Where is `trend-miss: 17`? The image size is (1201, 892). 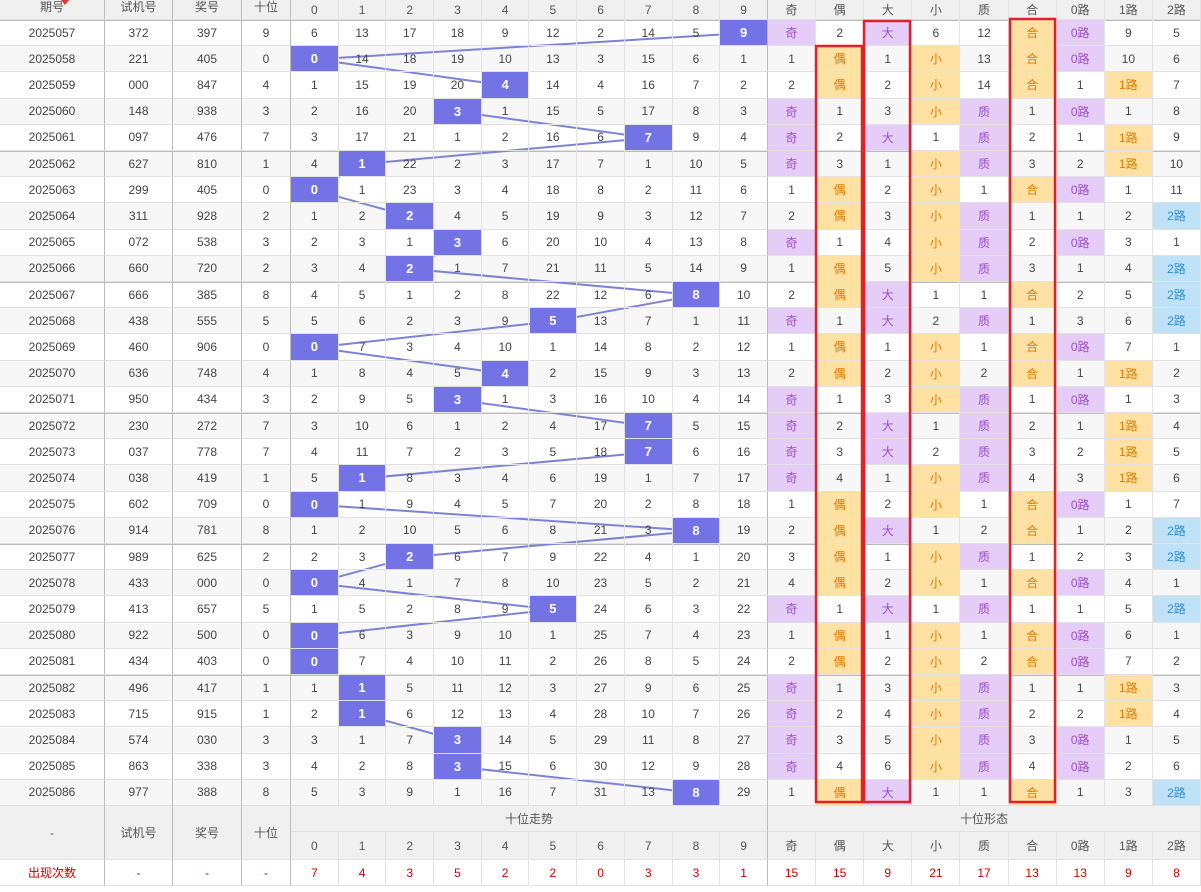 trend-miss: 17 is located at coordinates (648, 111).